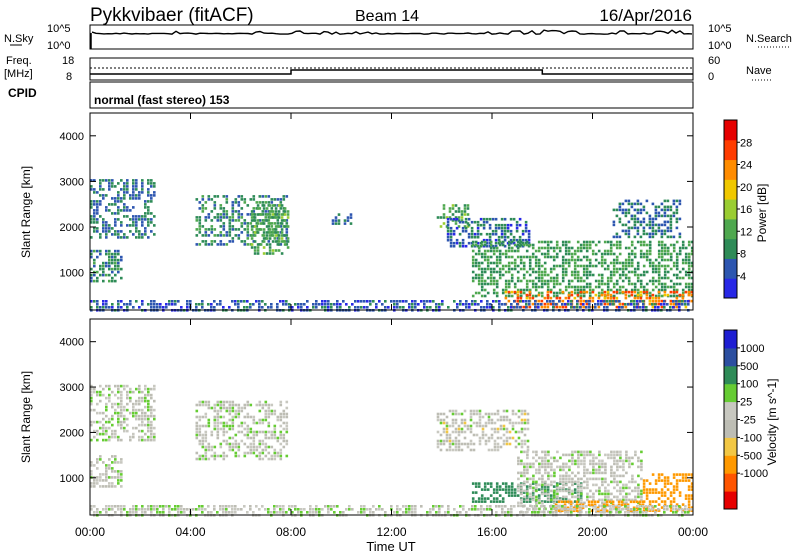 The image size is (800, 554). I want to click on colorbar-tick-label: 20, so click(746, 188).